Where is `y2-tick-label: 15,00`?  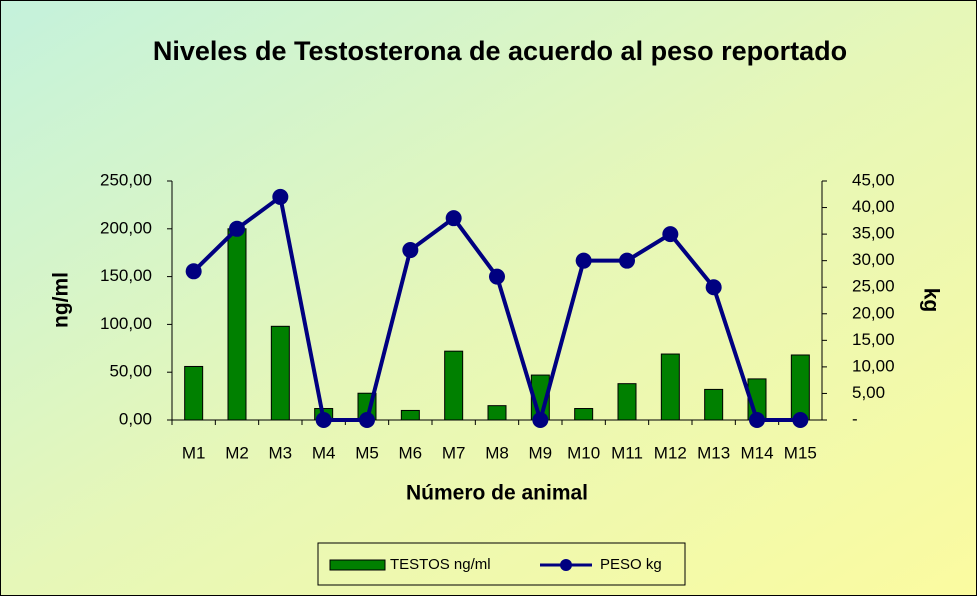
y2-tick-label: 15,00 is located at coordinates (873, 339).